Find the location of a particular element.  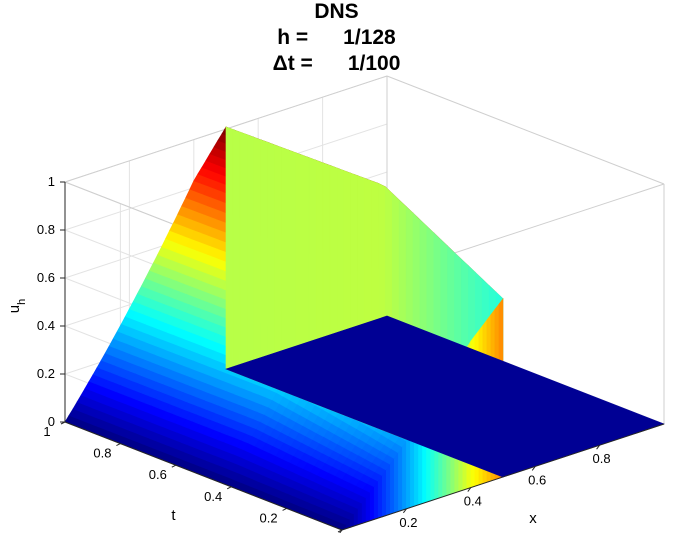

z-tick-label: 0 is located at coordinates (51, 421).